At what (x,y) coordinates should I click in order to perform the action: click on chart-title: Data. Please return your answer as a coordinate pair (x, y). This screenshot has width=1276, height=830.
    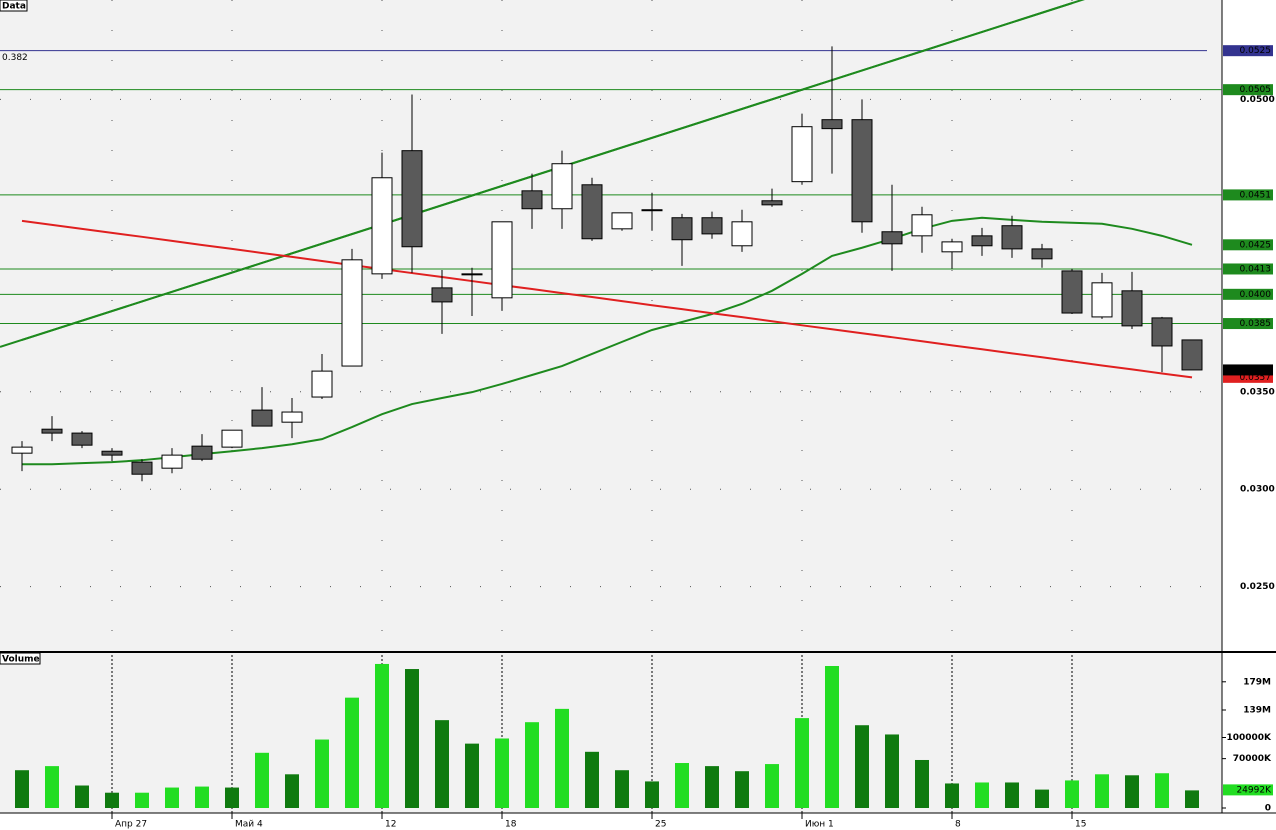
    Looking at the image, I should click on (14, 7).